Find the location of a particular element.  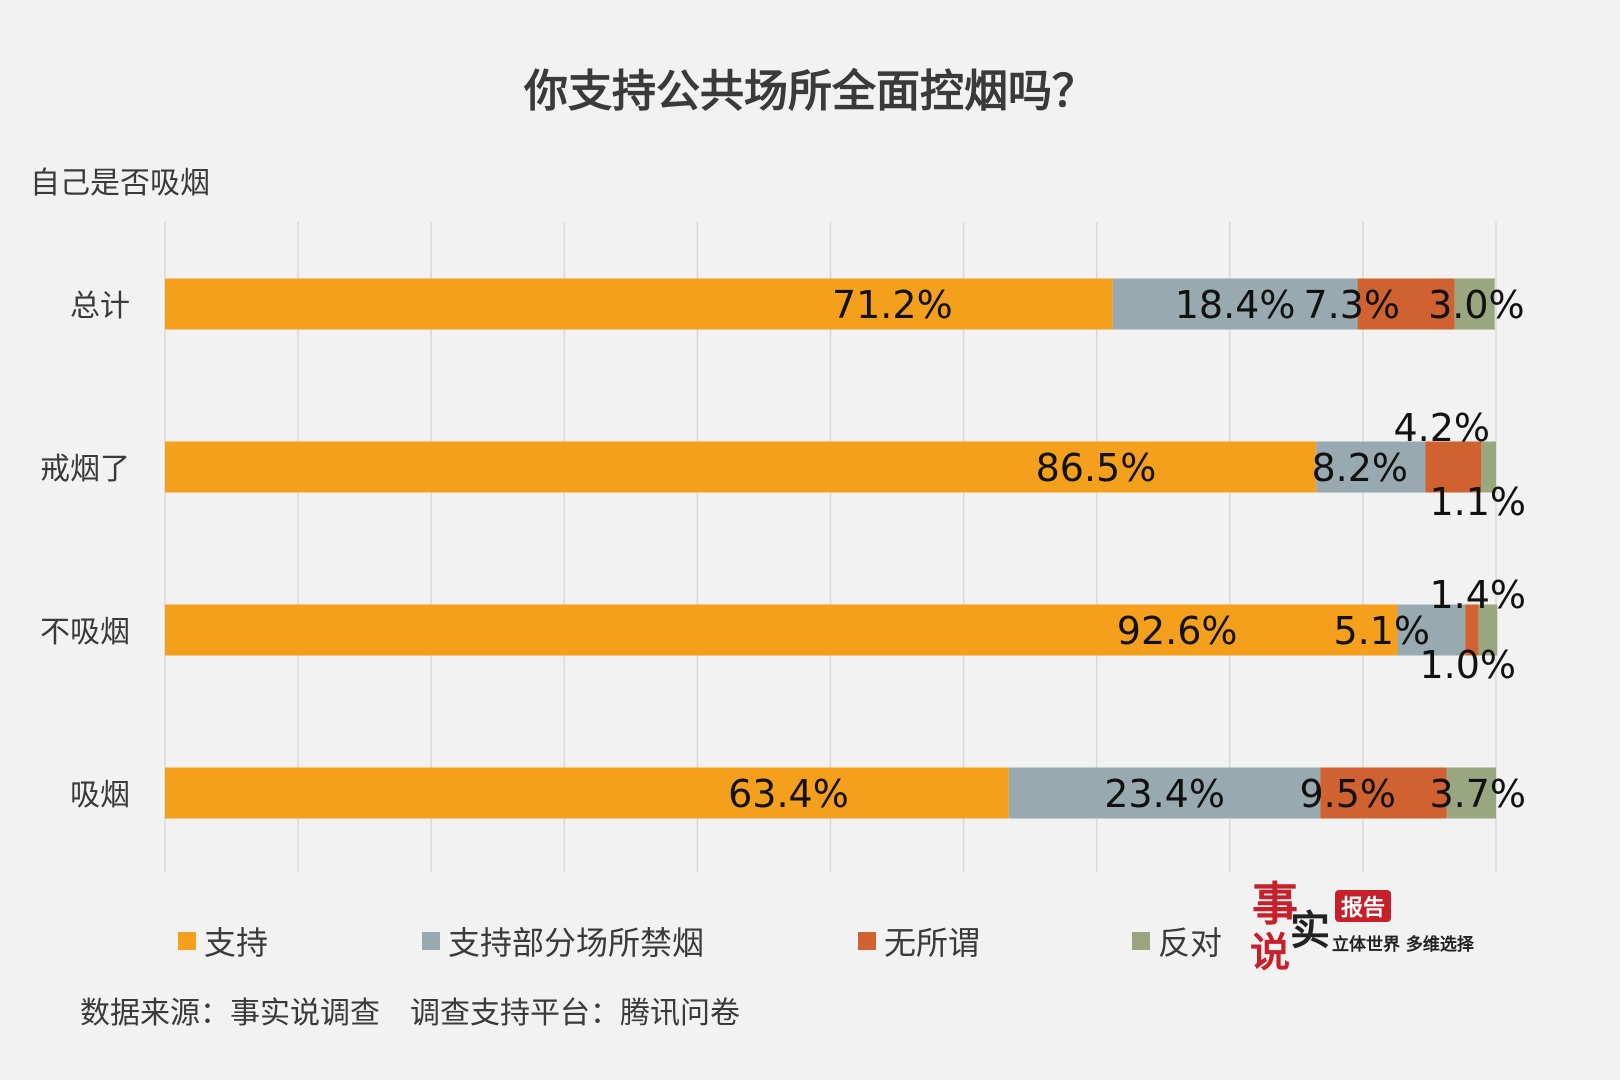

logo-slogan: 立体世界 多维选择 is located at coordinates (1403, 945).